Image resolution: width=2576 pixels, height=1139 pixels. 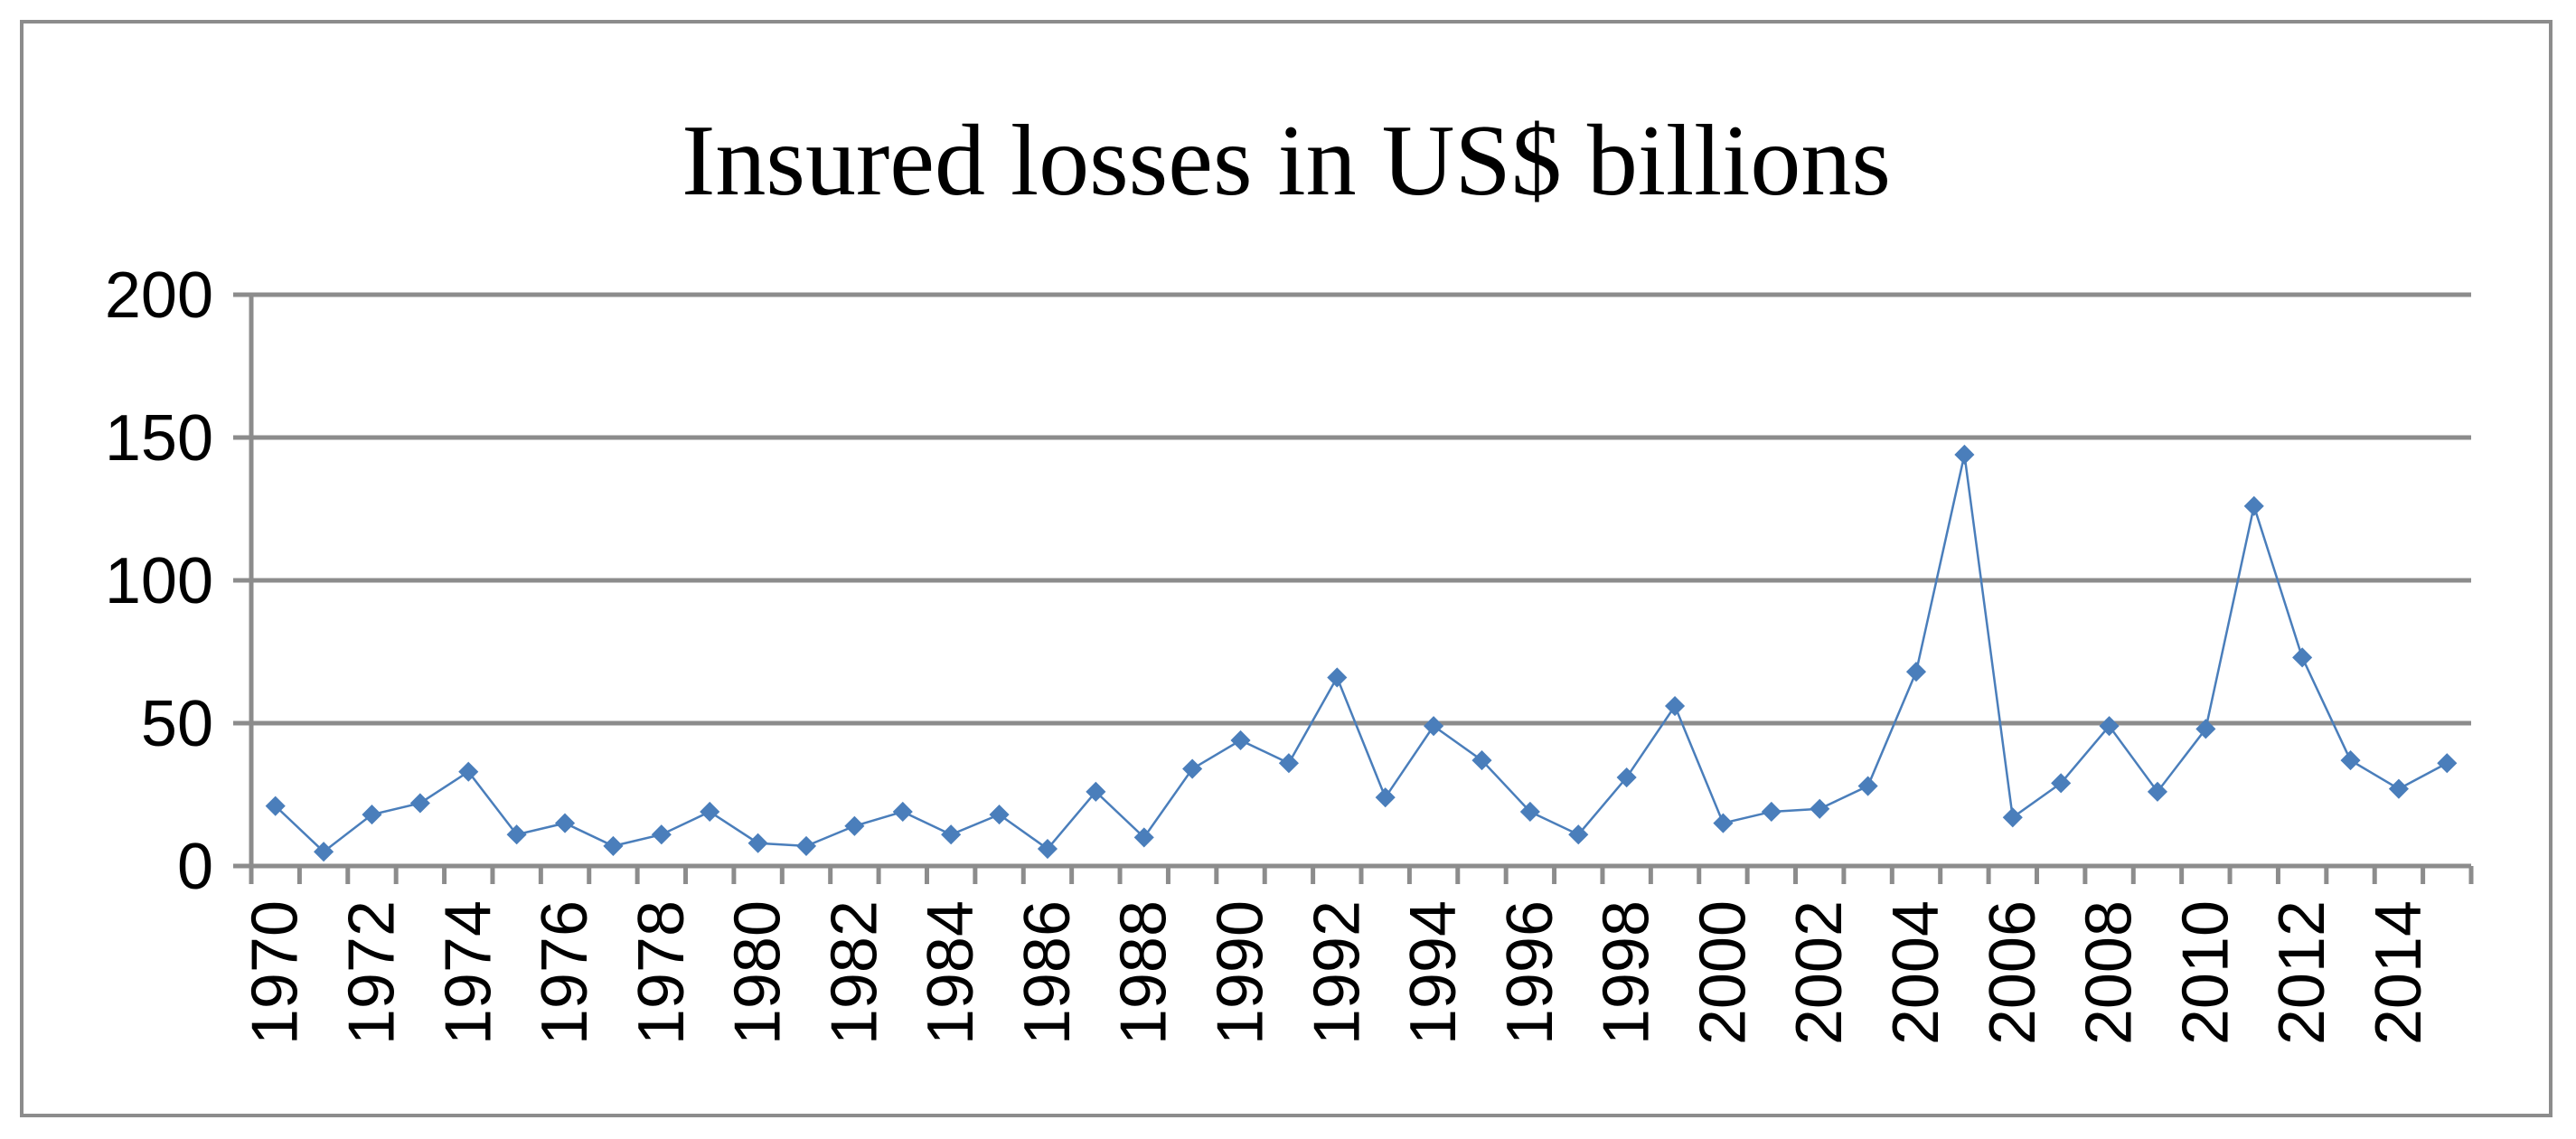 I want to click on data-point-1989, so click(x=1193, y=768).